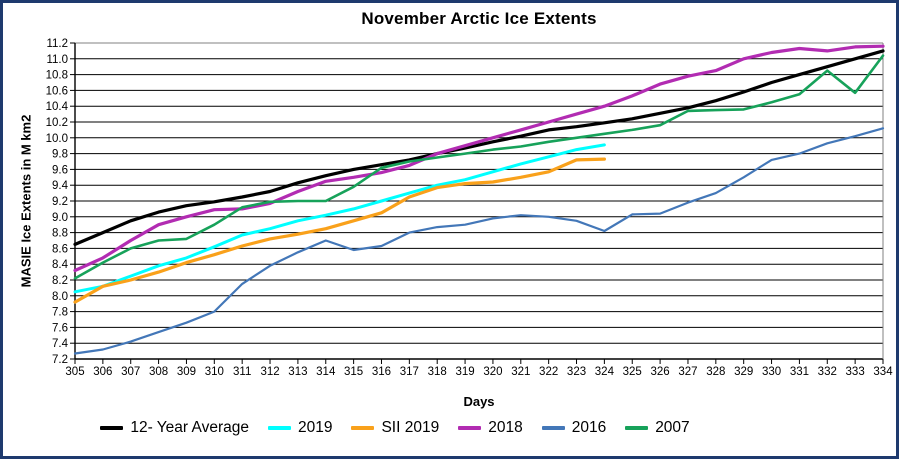 The width and height of the screenshot is (899, 459). What do you see at coordinates (409, 372) in the screenshot?
I see `x-tick-label: 317` at bounding box center [409, 372].